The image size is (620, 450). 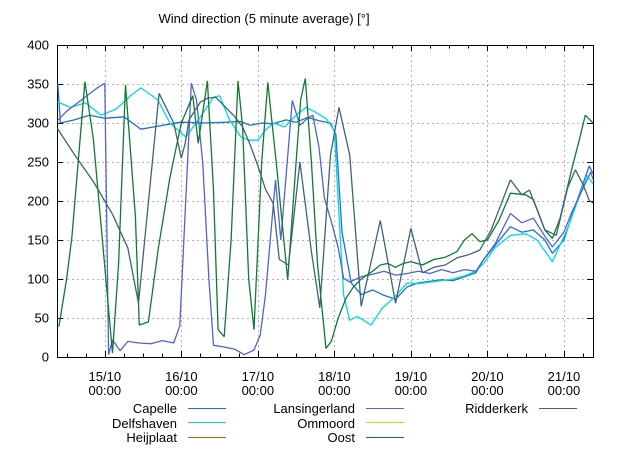 What do you see at coordinates (42, 318) in the screenshot?
I see `y-axis-tick-label: 50` at bounding box center [42, 318].